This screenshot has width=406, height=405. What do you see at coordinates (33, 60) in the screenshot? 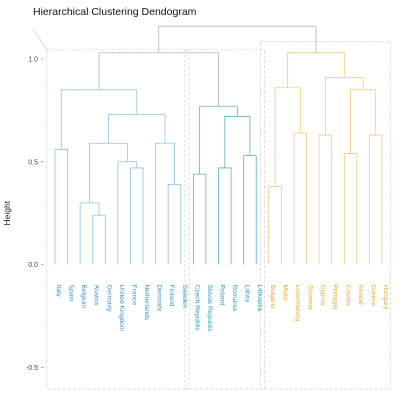
I see `y-tick-label: 1.0` at bounding box center [33, 60].